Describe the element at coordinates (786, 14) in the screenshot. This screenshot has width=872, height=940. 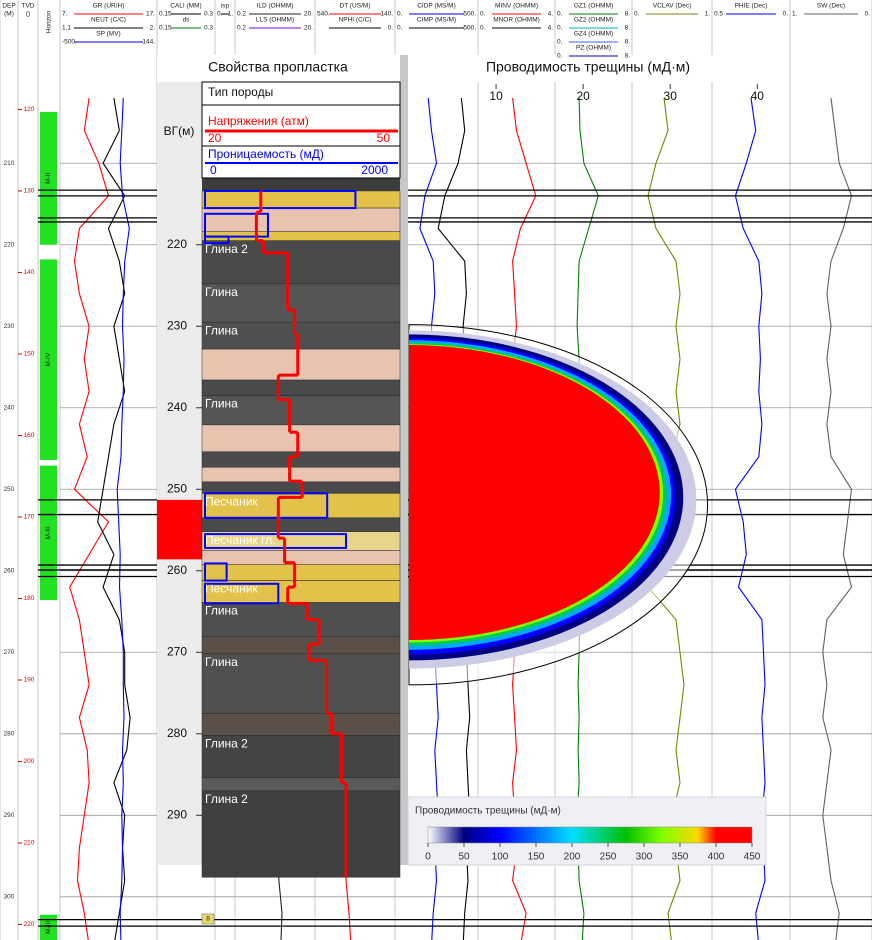
I see `curve-scale-right: 0.` at that location.